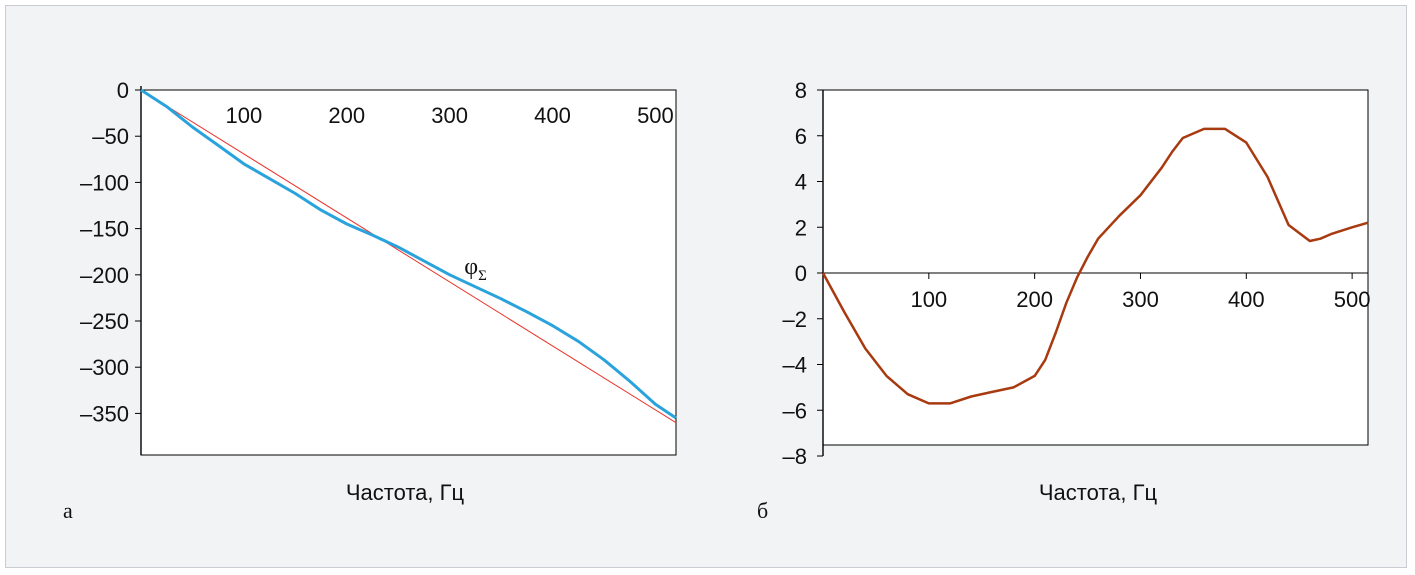 This screenshot has width=1415, height=575. Describe the element at coordinates (104, 321) in the screenshot. I see `y-tick-label-a: –250` at that location.